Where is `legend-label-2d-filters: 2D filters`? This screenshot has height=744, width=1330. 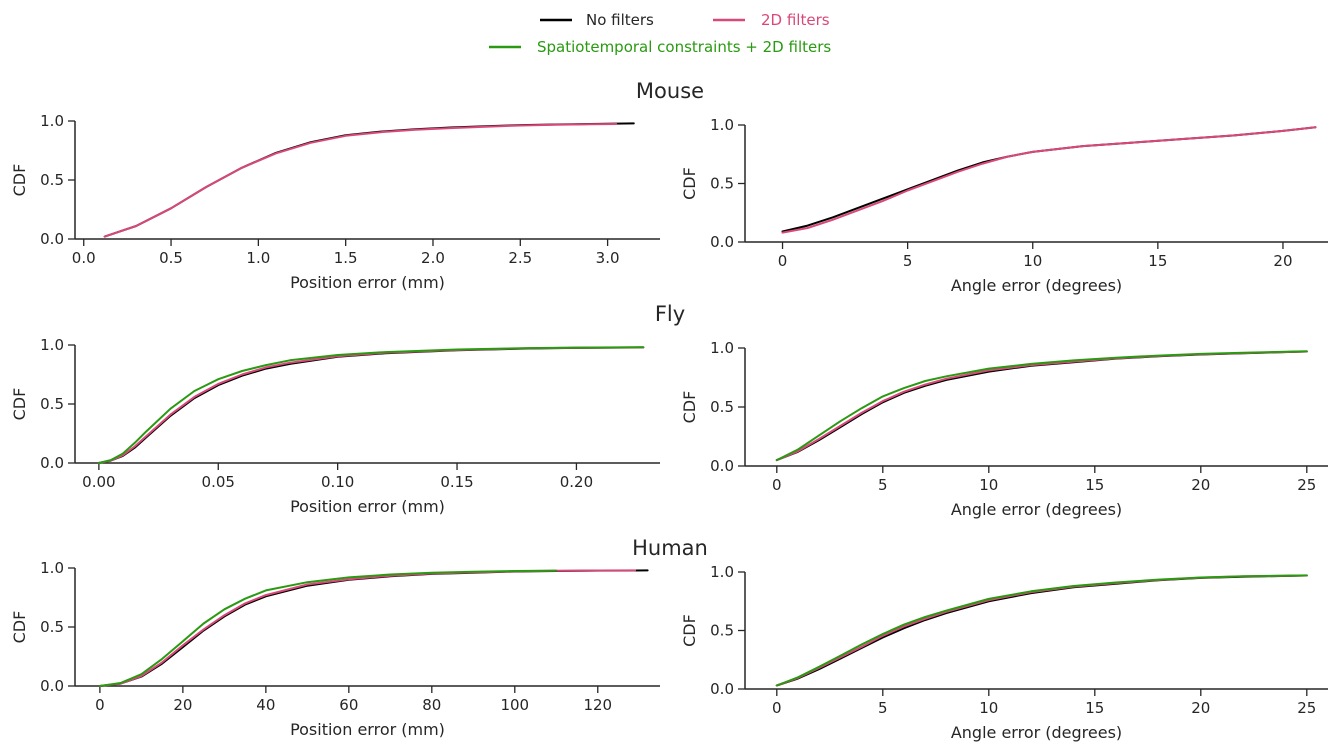 legend-label-2d-filters: 2D filters is located at coordinates (795, 20).